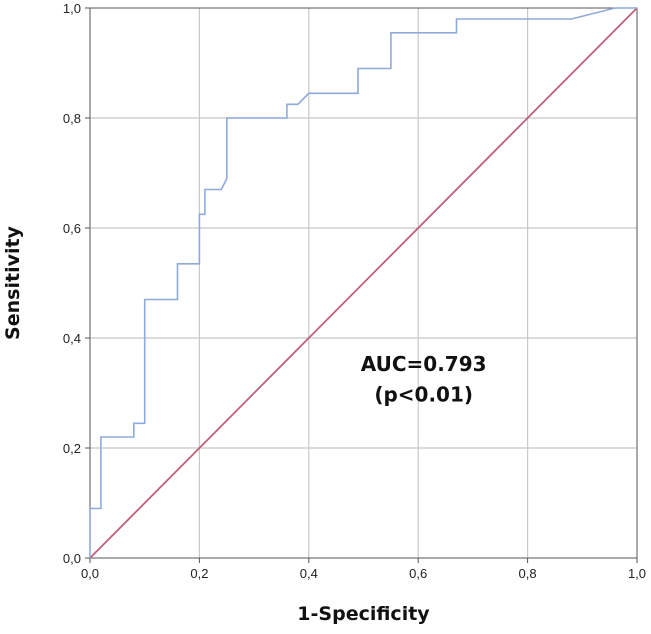 The width and height of the screenshot is (651, 634). What do you see at coordinates (72, 228) in the screenshot?
I see `y-tick-label: 0,6` at bounding box center [72, 228].